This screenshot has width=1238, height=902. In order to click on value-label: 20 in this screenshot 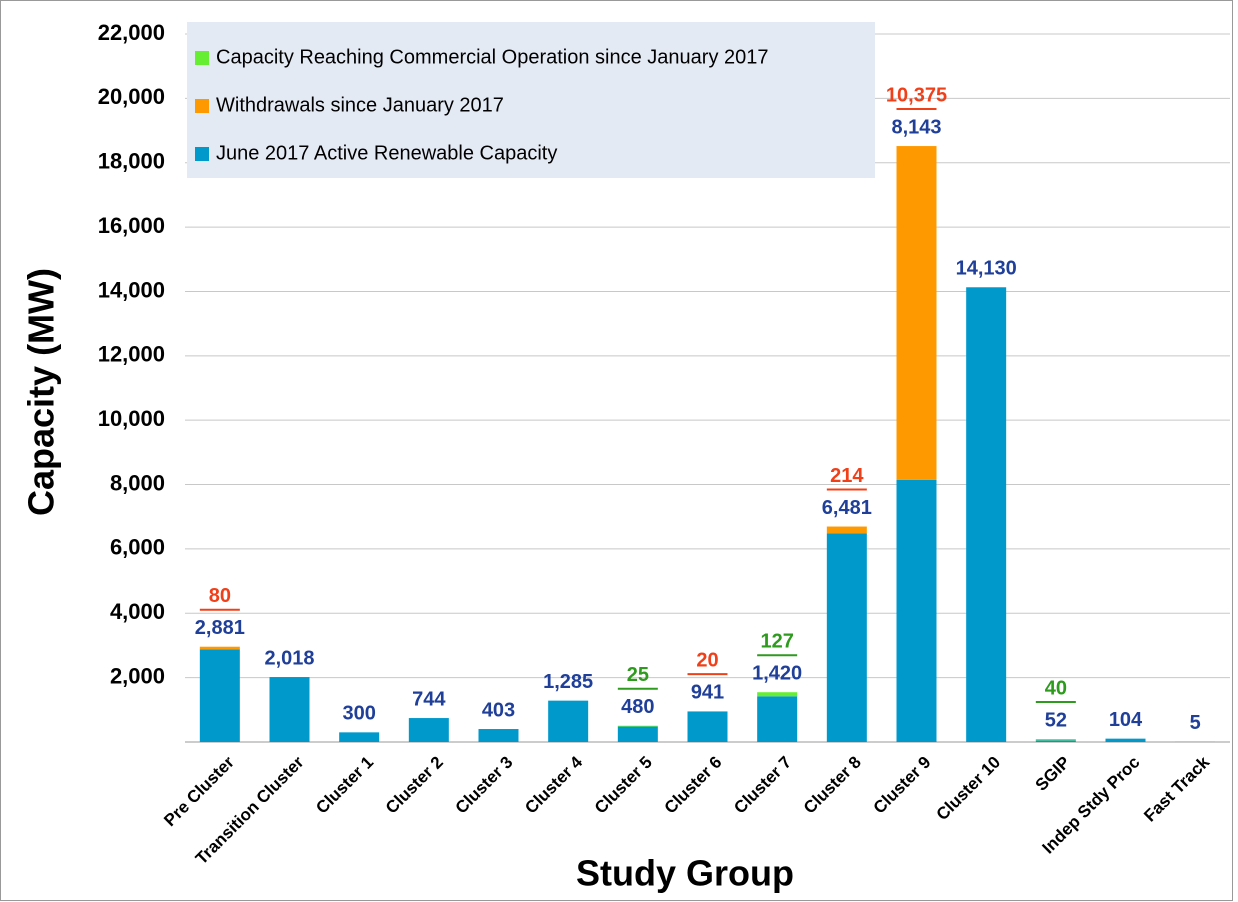, I will do `click(707, 660)`.